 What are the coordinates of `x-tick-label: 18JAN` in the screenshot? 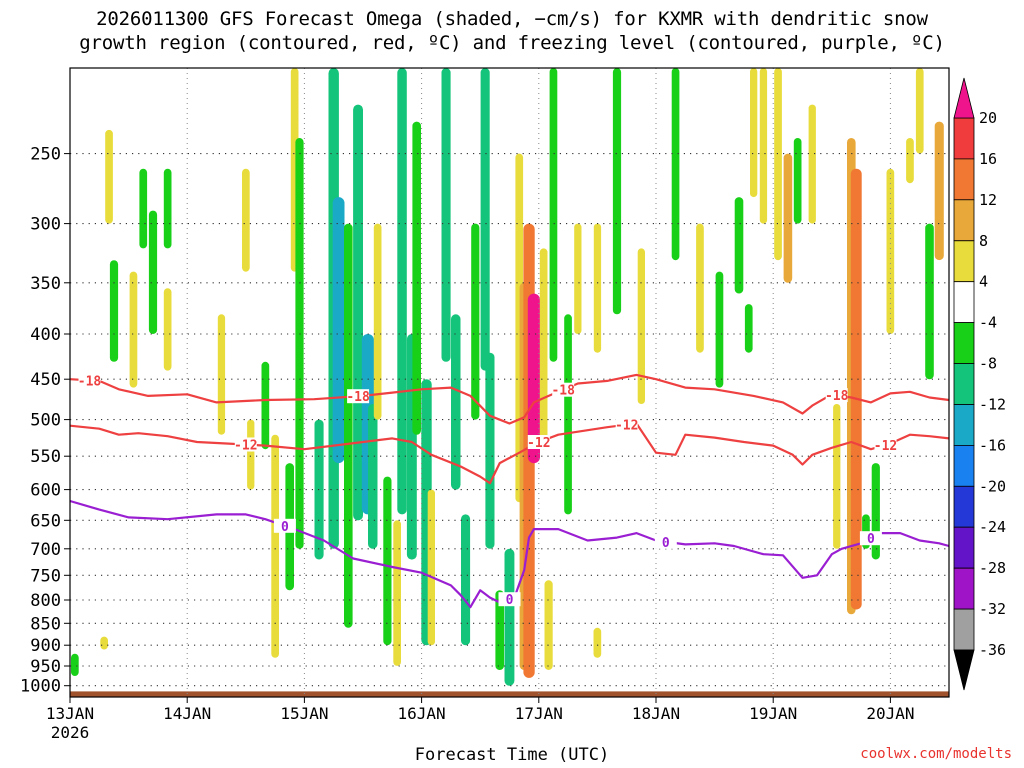 It's located at (656, 713).